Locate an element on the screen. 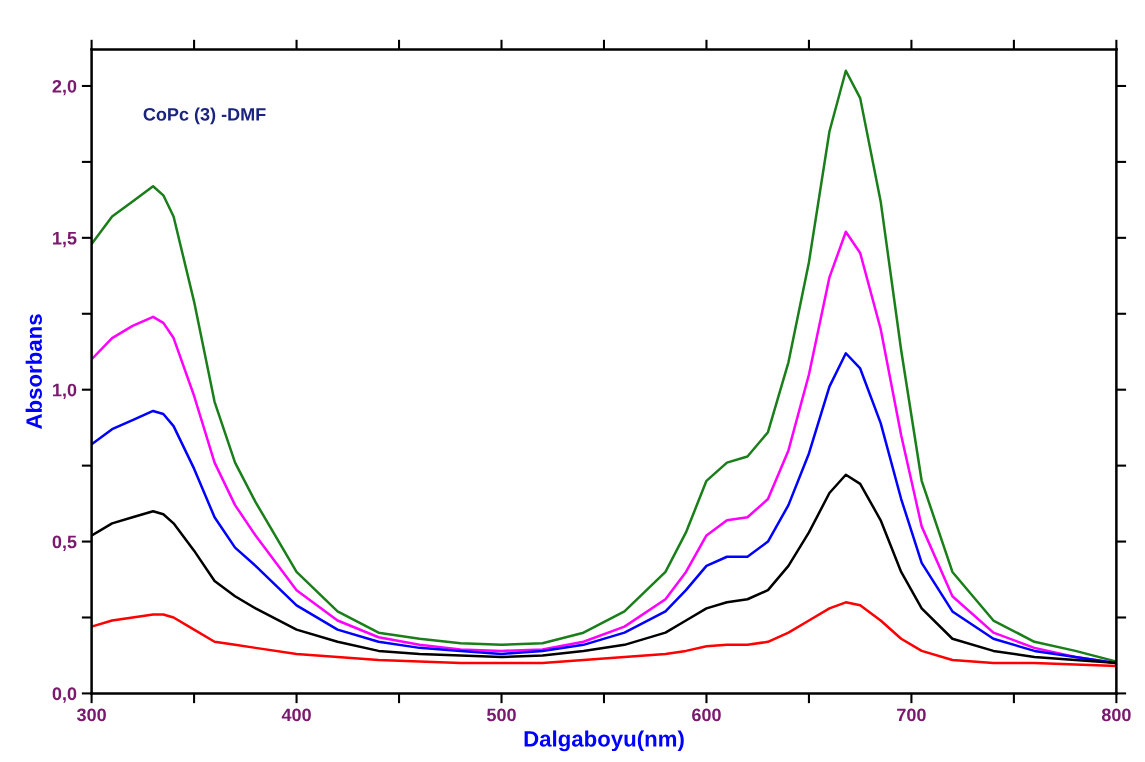 The image size is (1145, 762). y-tick-label: 0,0 is located at coordinates (64, 695).